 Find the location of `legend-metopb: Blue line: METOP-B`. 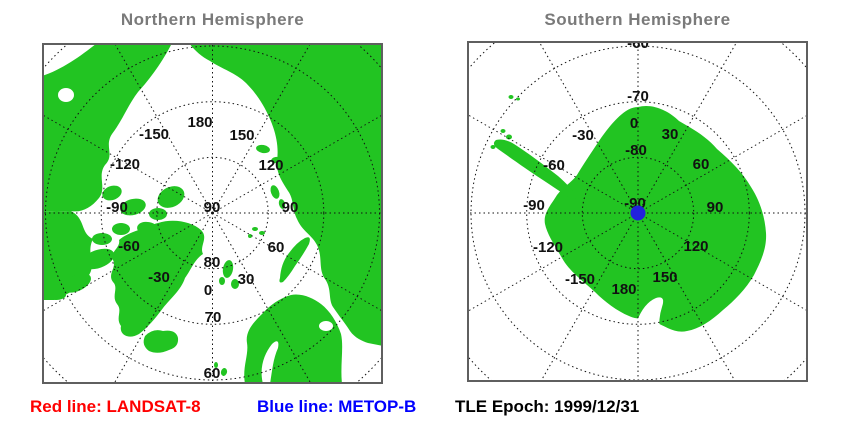

legend-metopb: Blue line: METOP-B is located at coordinates (337, 406).